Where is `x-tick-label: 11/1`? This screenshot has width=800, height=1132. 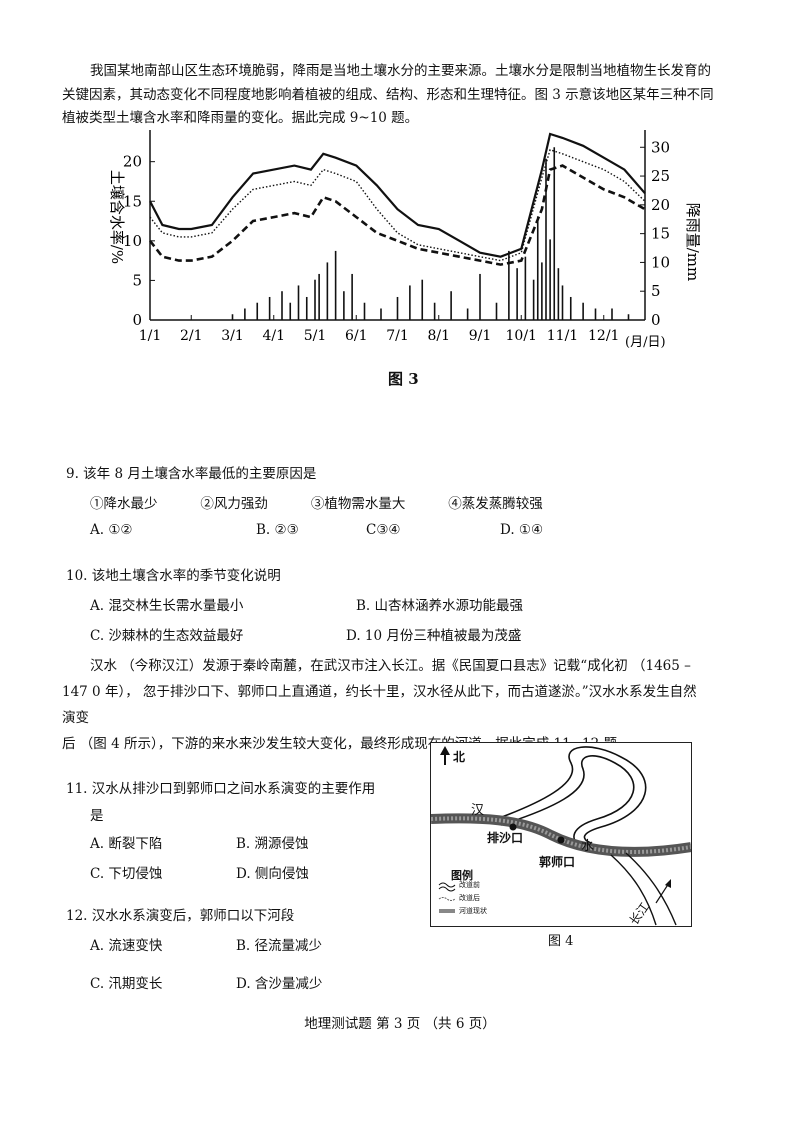 x-tick-label: 11/1 is located at coordinates (562, 336).